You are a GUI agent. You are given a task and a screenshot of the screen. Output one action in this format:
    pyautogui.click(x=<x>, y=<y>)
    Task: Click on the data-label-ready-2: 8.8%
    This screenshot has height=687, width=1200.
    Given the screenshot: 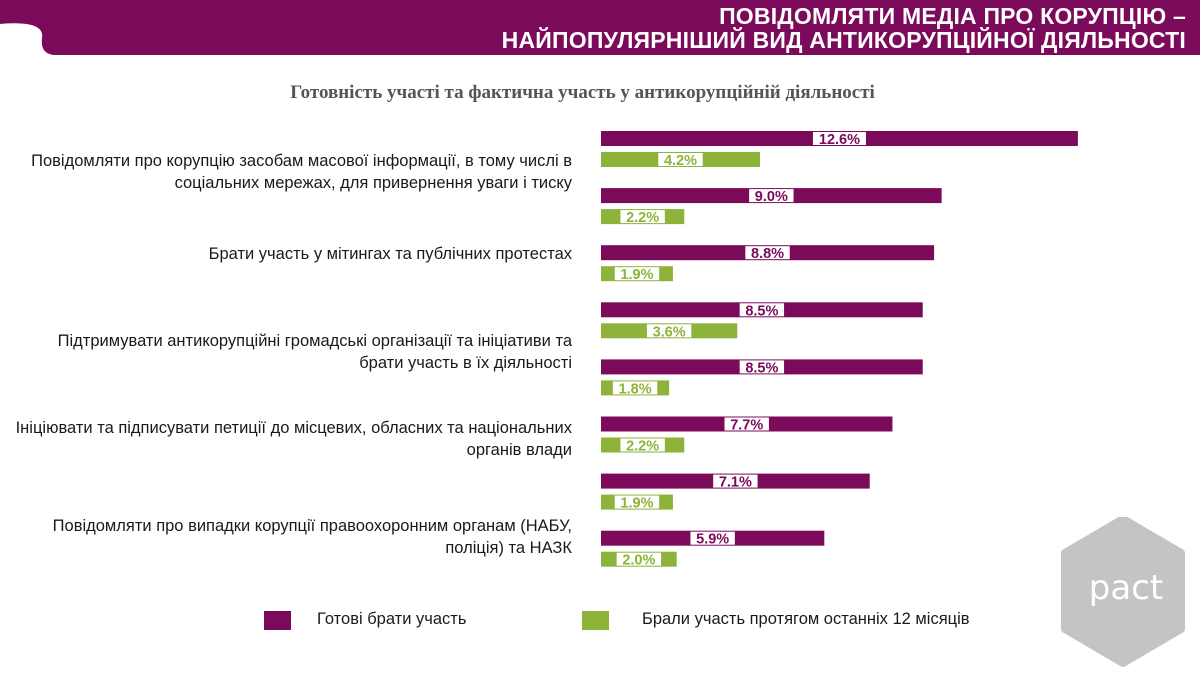 What is the action you would take?
    pyautogui.click(x=767, y=254)
    